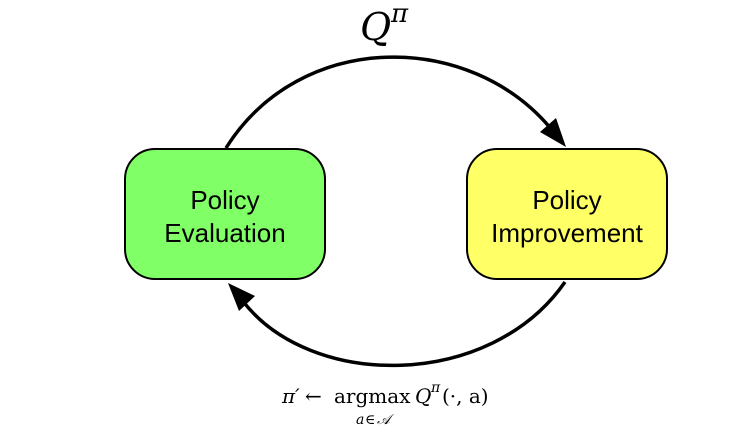 The height and width of the screenshot is (434, 738). I want to click on bottom-label-subscript-var: a, so click(360, 420).